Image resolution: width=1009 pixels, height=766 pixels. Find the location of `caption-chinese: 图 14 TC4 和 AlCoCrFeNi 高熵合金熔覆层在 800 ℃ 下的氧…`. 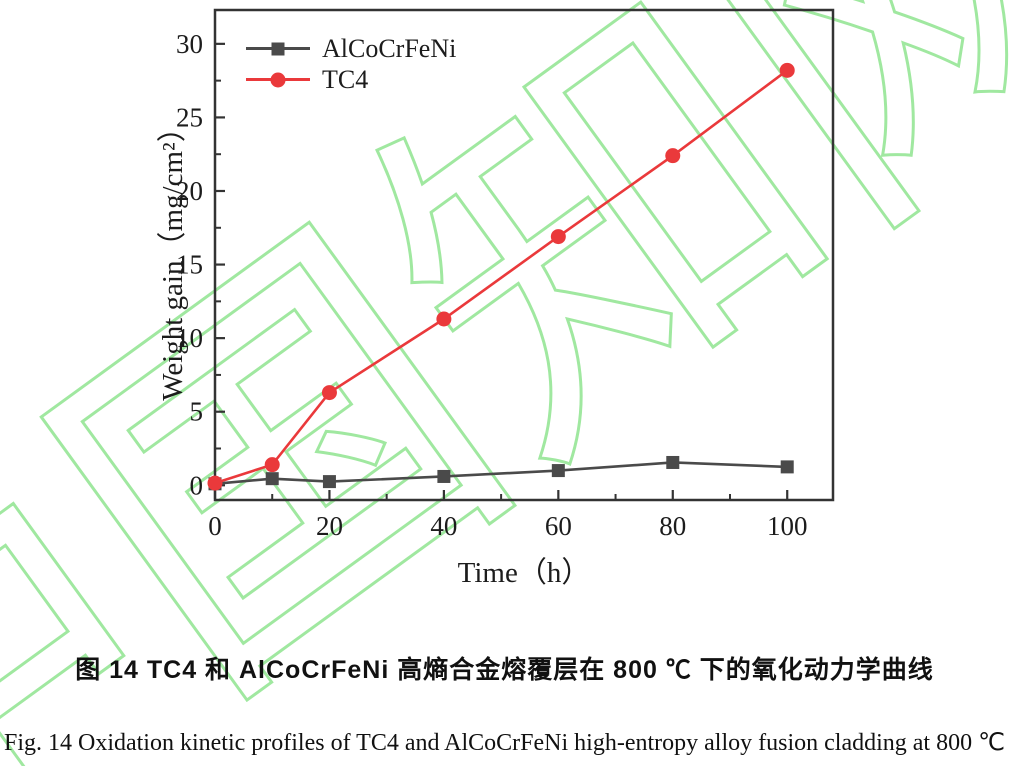

caption-chinese: 图 14 TC4 和 AlCoCrFeNi 高熵合金熔覆层在 800 ℃ 下的氧… is located at coordinates (504, 670).